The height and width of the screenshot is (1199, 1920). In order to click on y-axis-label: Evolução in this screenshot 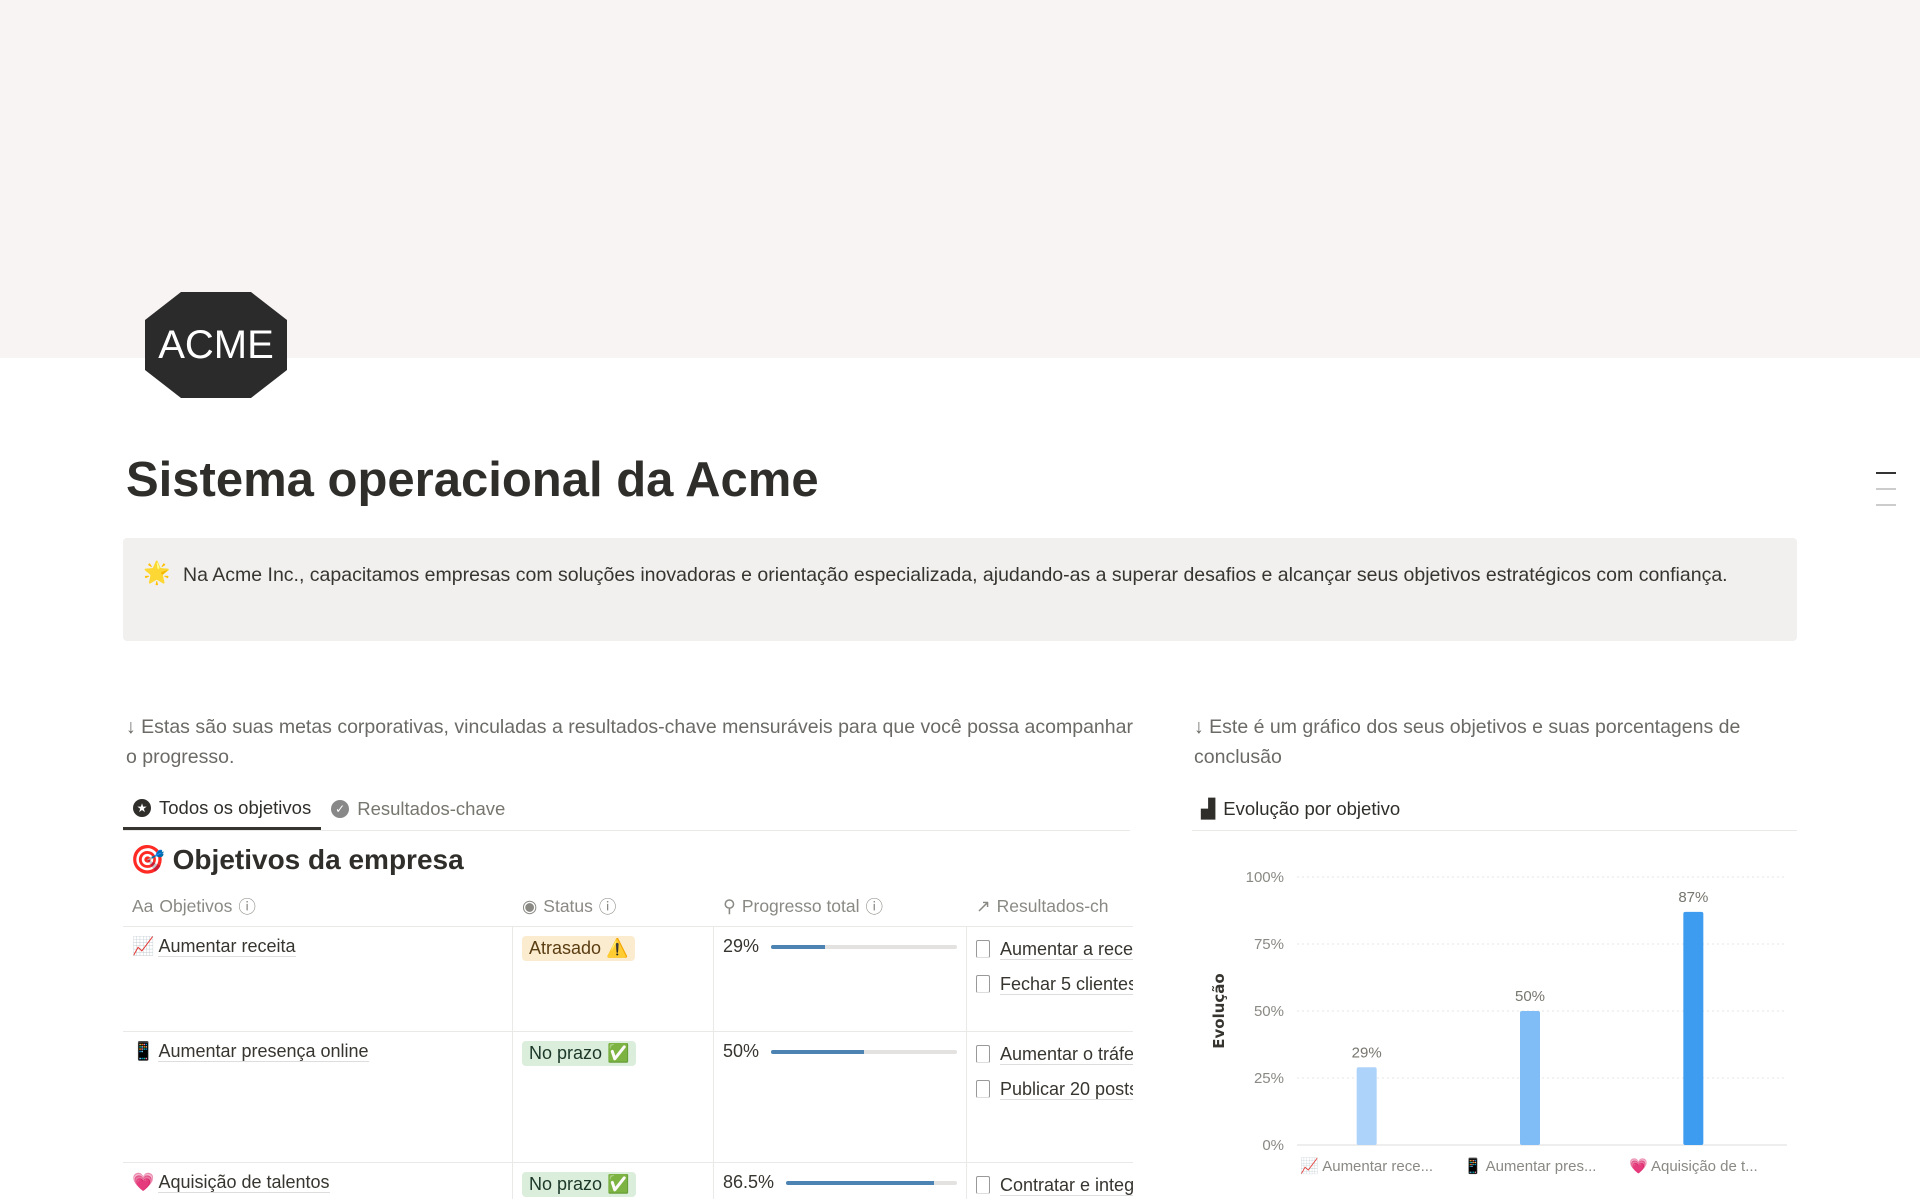, I will do `click(1219, 1010)`.